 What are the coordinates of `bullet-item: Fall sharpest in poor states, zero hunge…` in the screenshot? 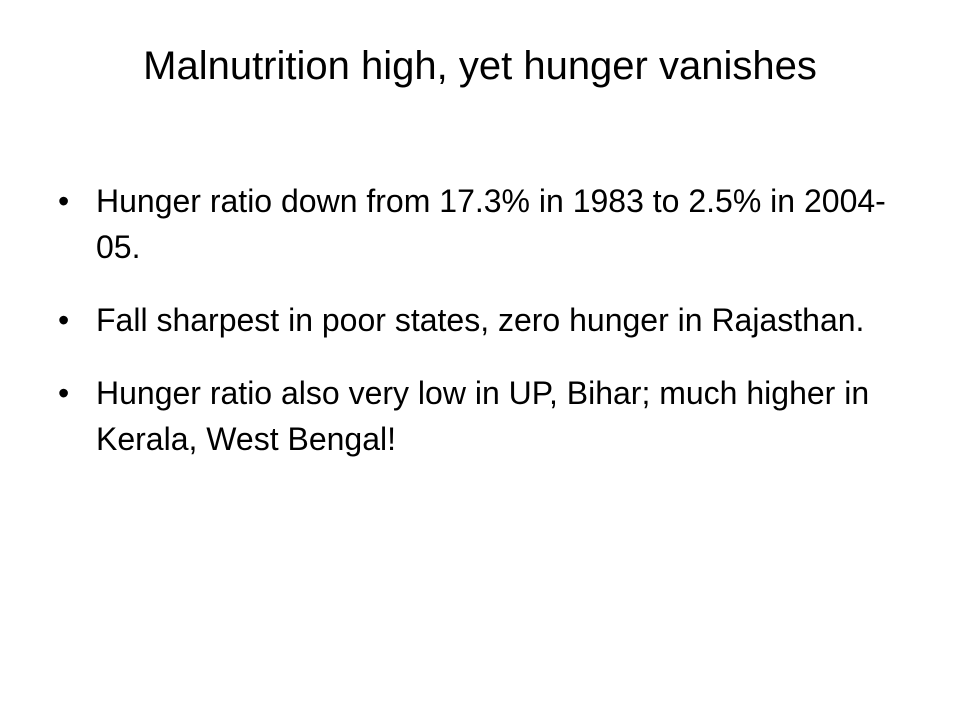 It's located at (477, 320).